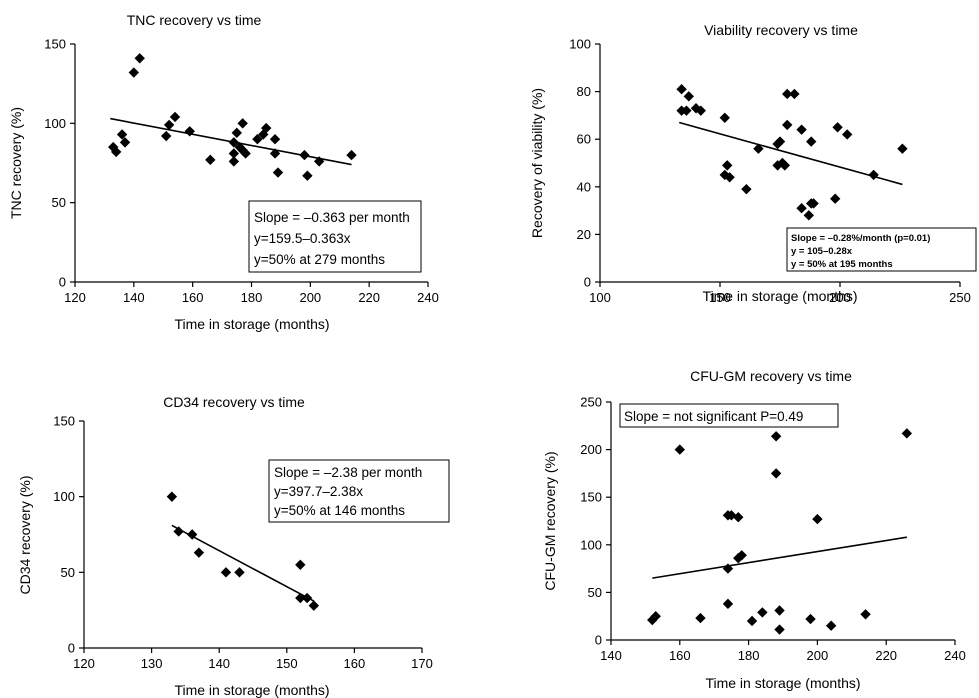 The height and width of the screenshot is (698, 979). Describe the element at coordinates (339, 510) in the screenshot. I see `annotation-line-3: y=50% at 146 months` at that location.